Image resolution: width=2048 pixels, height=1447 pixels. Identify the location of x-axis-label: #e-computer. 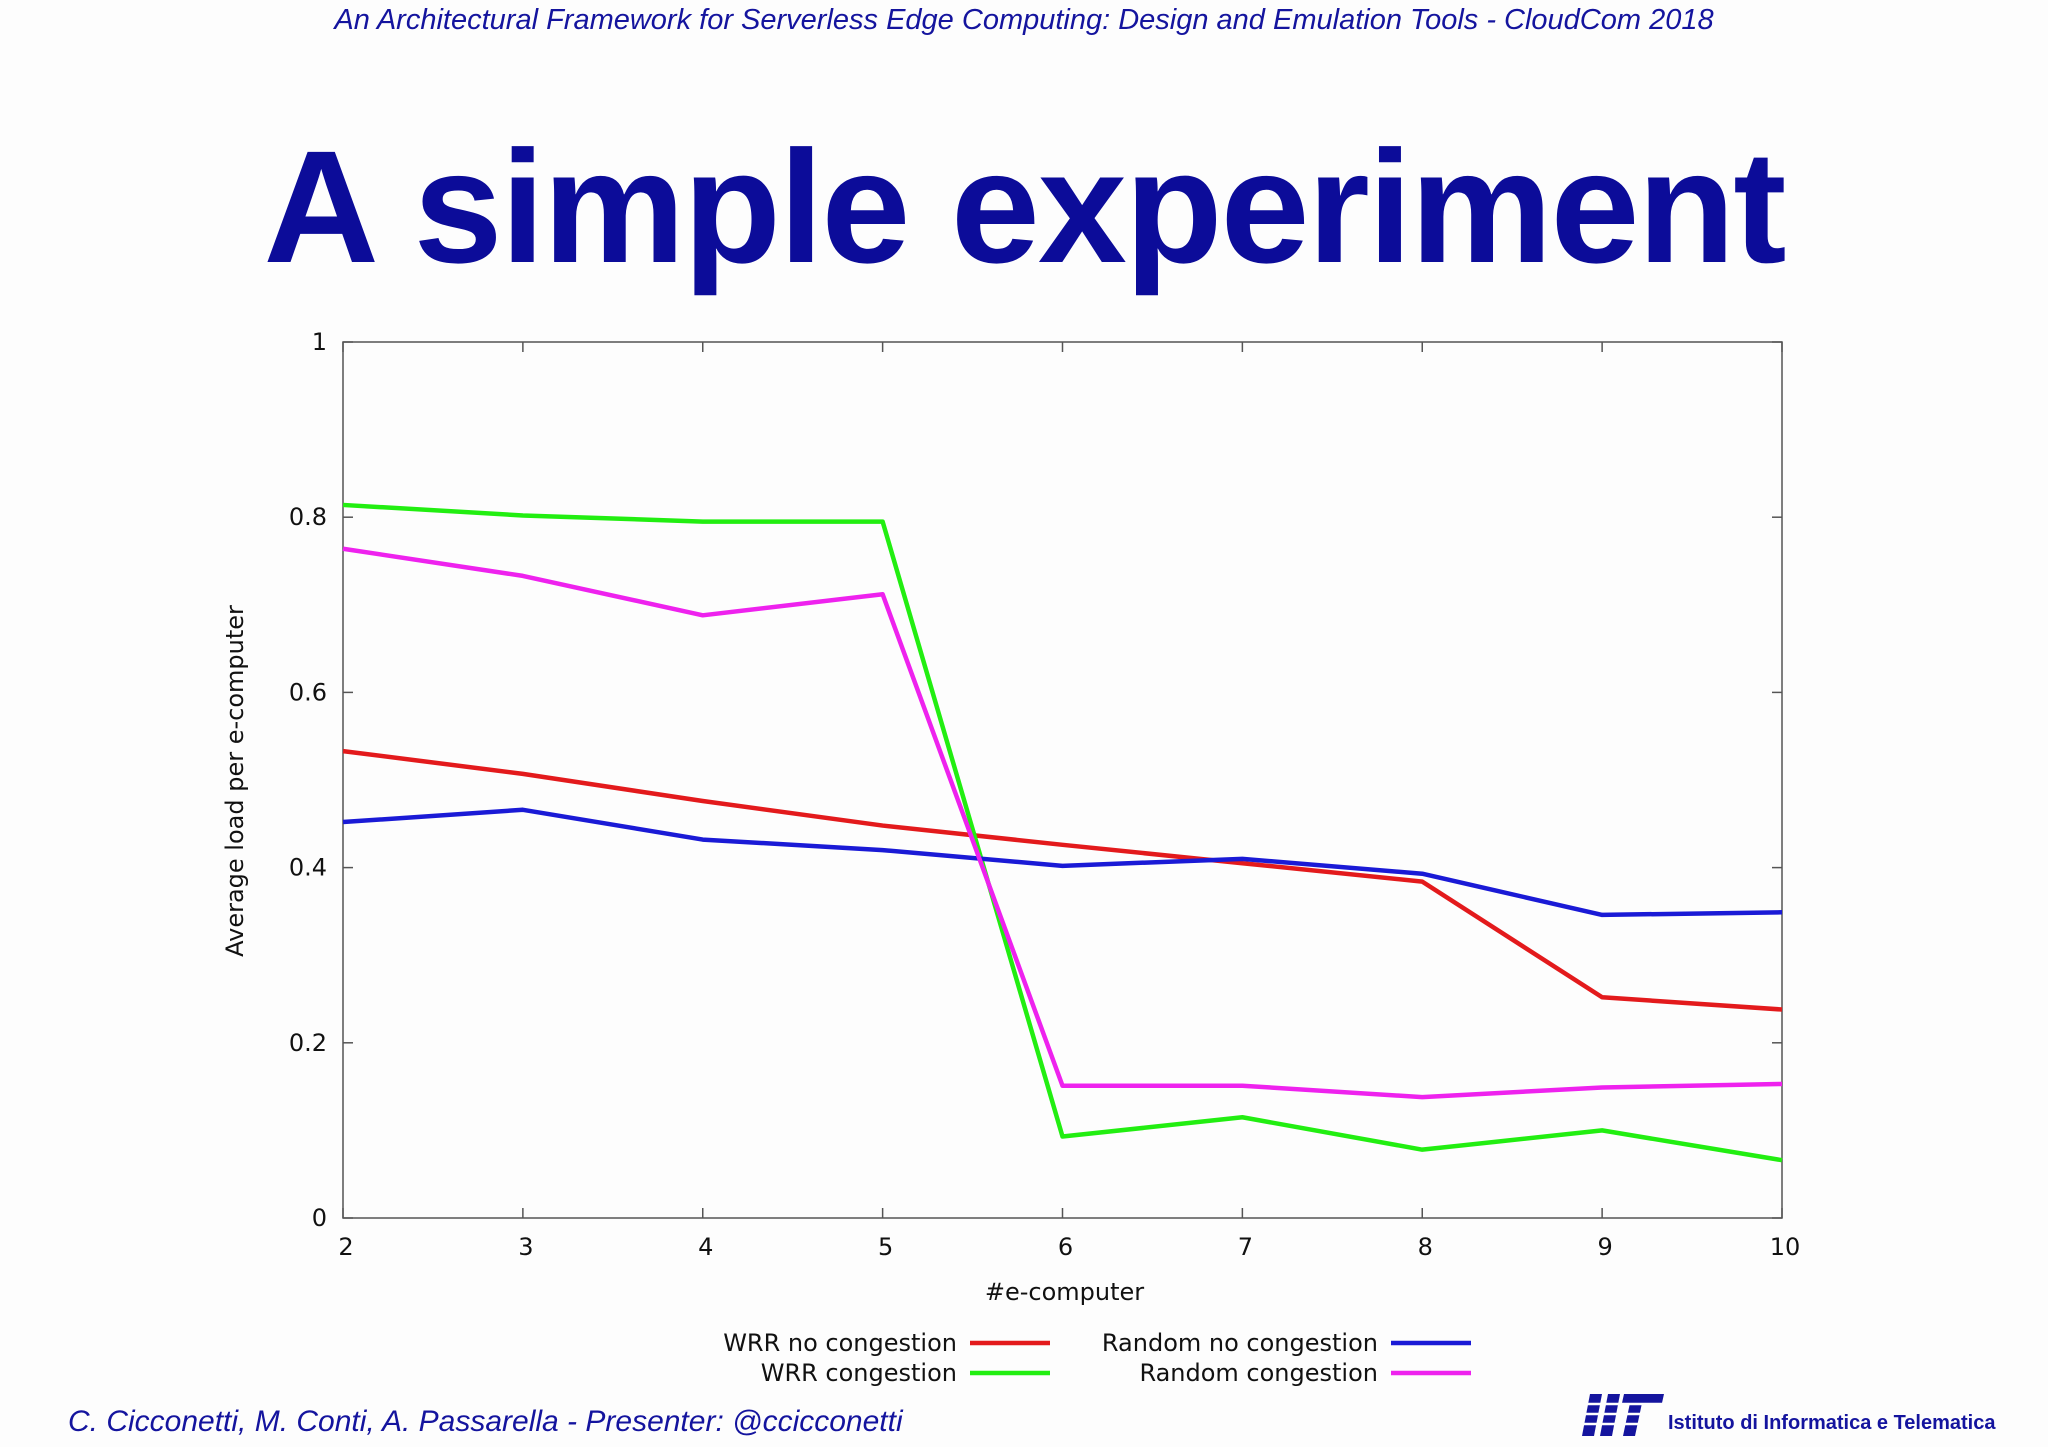
(1064, 1292).